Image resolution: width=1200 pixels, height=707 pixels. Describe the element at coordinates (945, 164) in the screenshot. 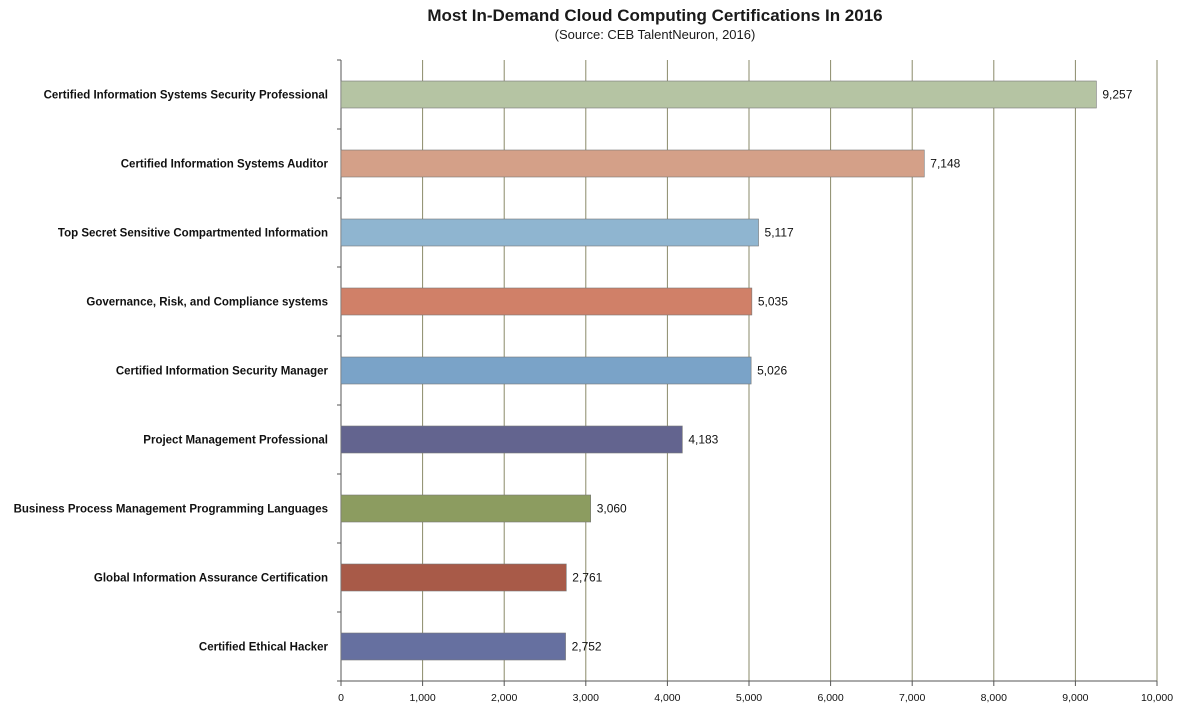

I see `data-label: 7,148` at that location.